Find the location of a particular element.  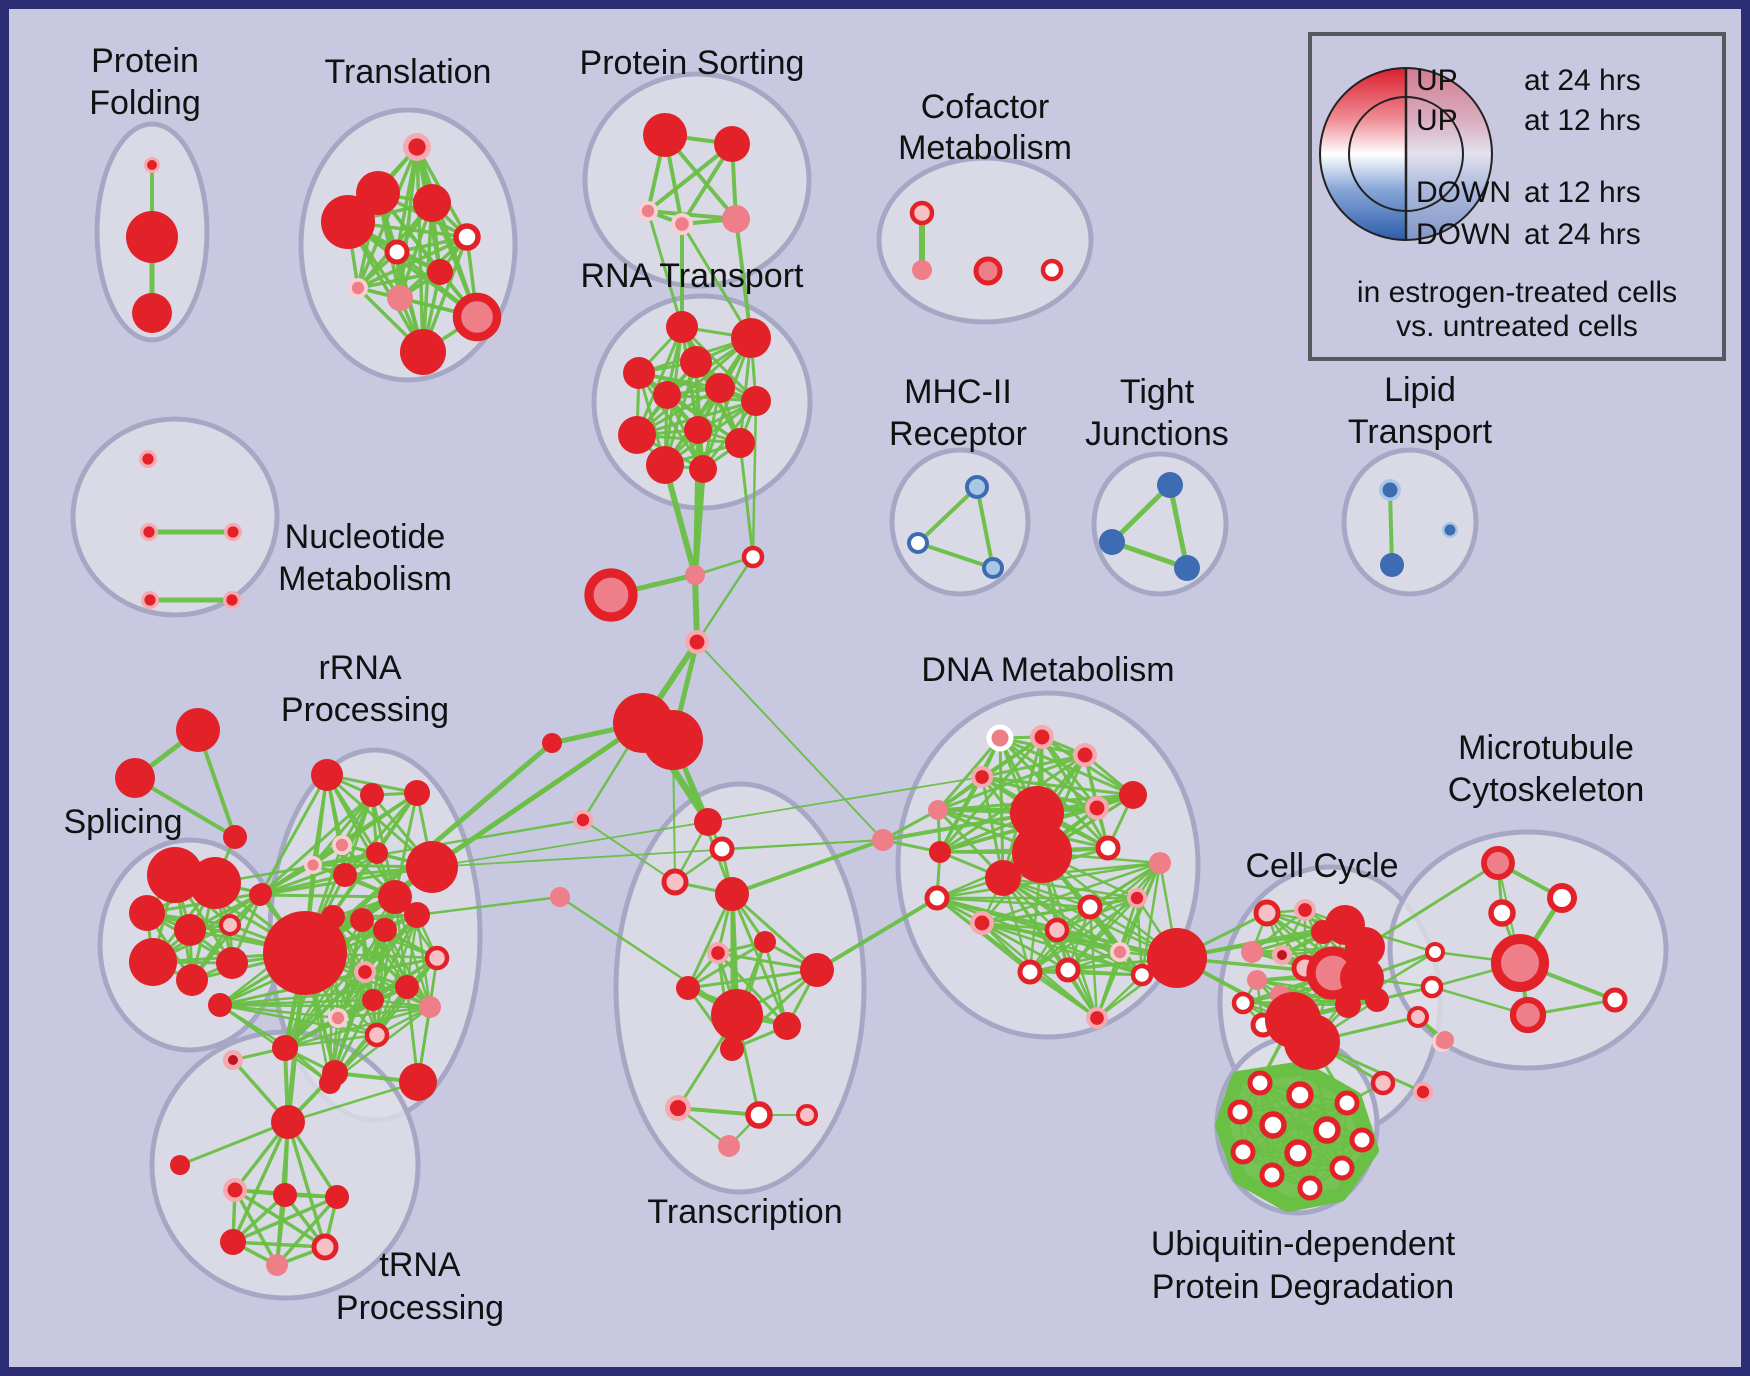

node-cc1 is located at coordinates (1267, 913).